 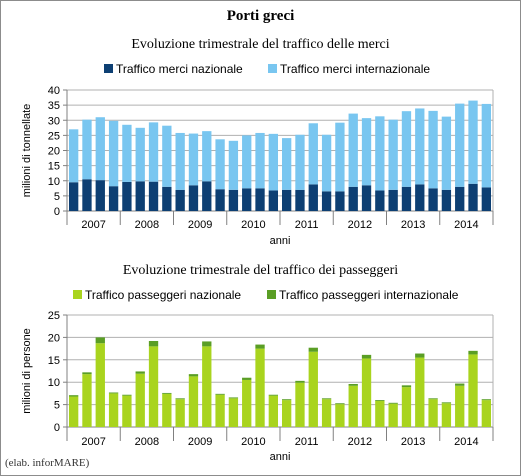 What do you see at coordinates (272, 68) in the screenshot?
I see `merci-legend-swatch-internazionale` at bounding box center [272, 68].